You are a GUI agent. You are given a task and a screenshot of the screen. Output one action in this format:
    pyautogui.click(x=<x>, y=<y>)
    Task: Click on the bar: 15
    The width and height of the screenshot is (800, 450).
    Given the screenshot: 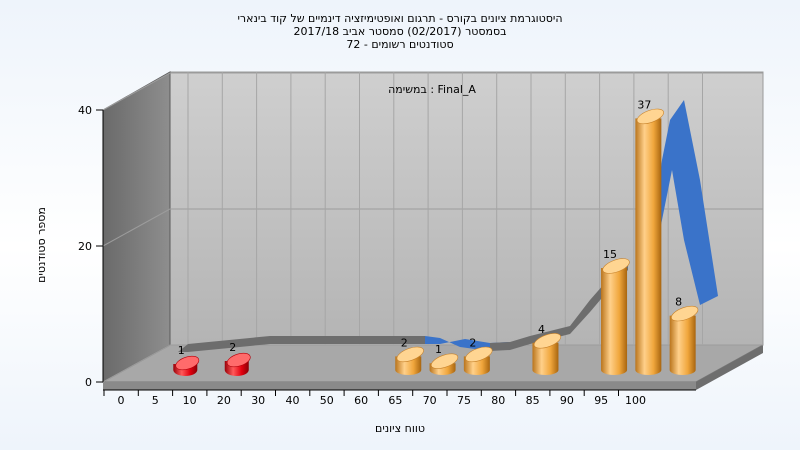 What is the action you would take?
    pyautogui.click(x=615, y=311)
    